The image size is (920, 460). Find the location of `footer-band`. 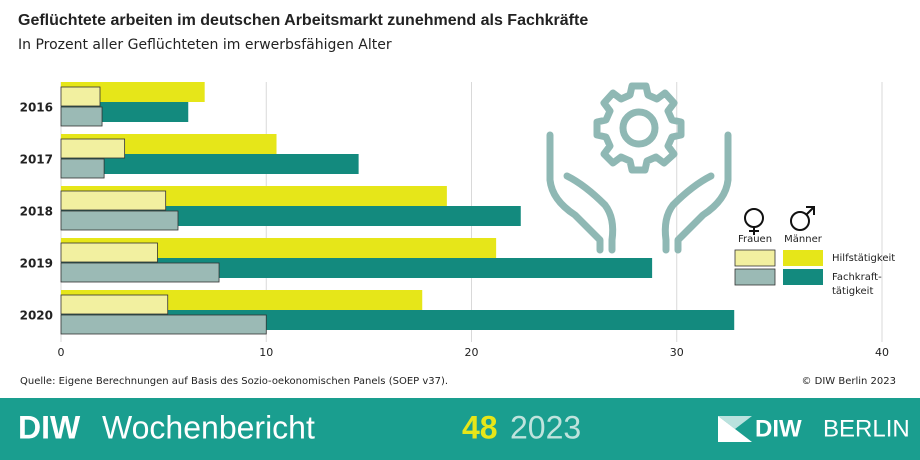

footer-band is located at coordinates (460, 429).